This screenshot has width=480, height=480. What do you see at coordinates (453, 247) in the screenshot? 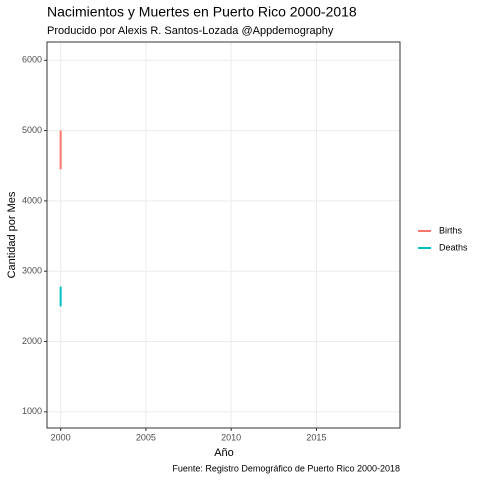
I see `legend-label: Deaths` at bounding box center [453, 247].